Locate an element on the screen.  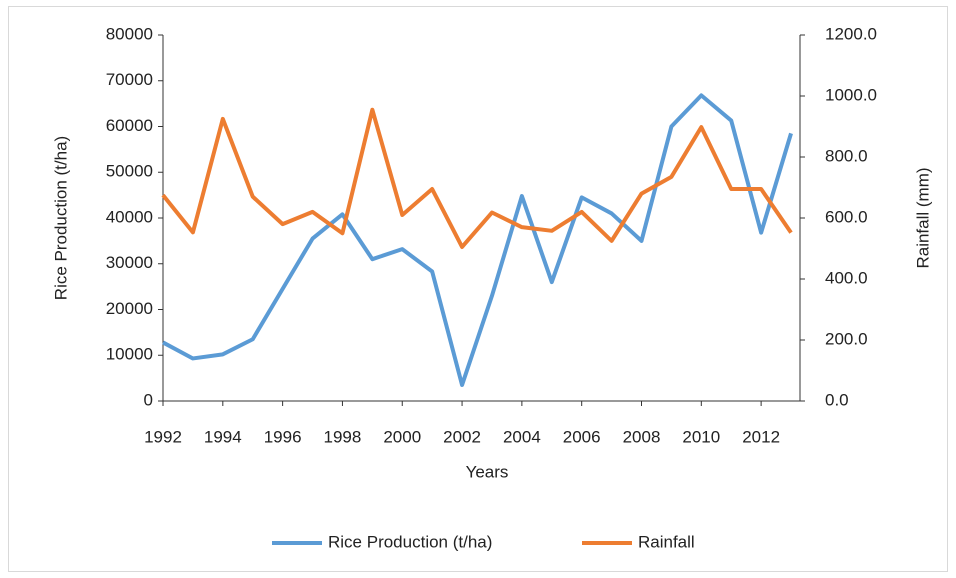
x-tick-label: 2012 is located at coordinates (761, 436).